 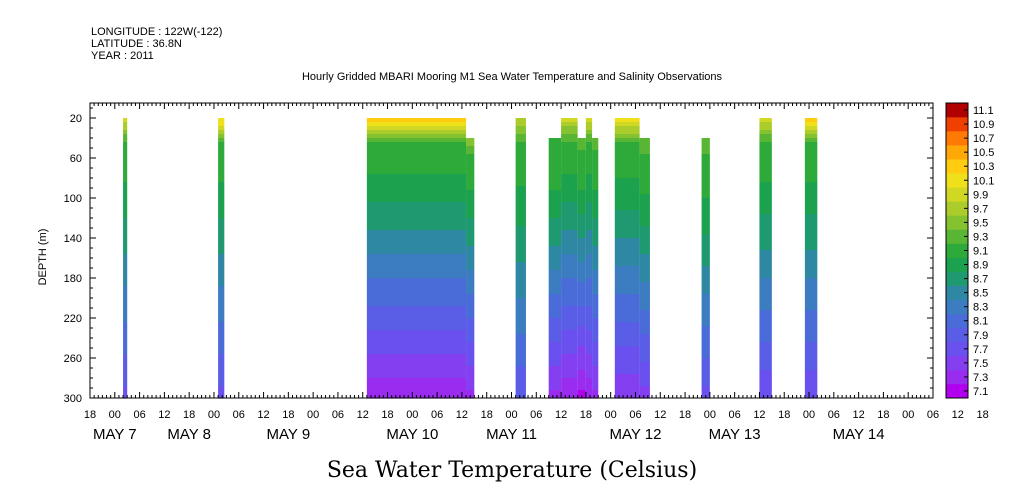 I want to click on colorbar-label: 7.5, so click(x=980, y=364).